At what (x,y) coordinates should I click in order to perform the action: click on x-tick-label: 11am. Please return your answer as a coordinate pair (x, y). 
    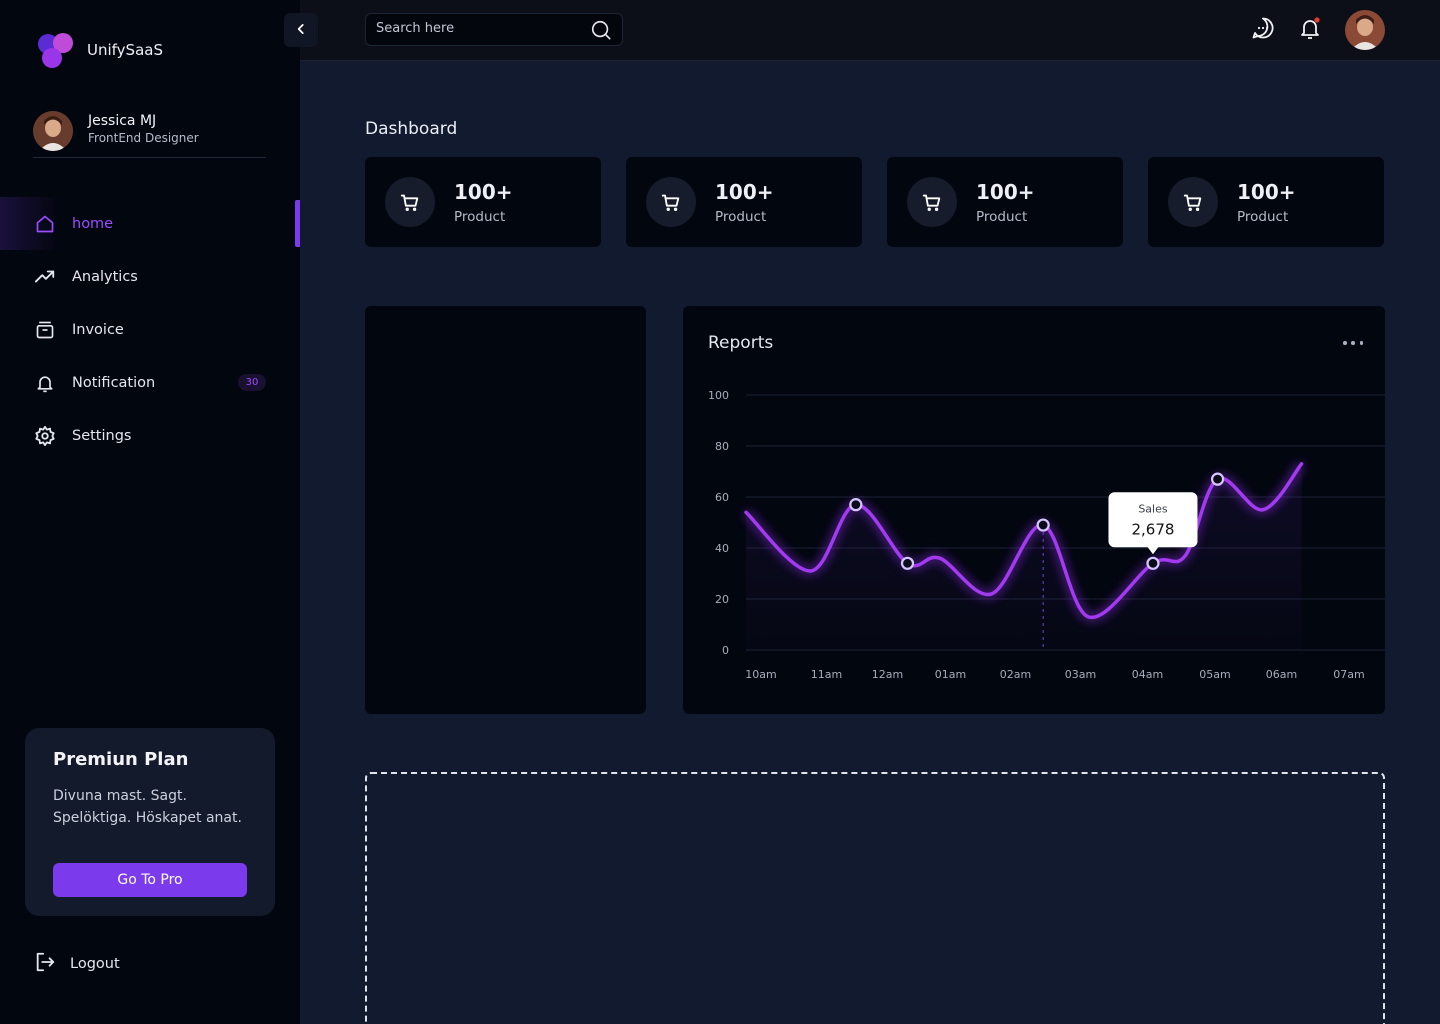
    Looking at the image, I should click on (826, 674).